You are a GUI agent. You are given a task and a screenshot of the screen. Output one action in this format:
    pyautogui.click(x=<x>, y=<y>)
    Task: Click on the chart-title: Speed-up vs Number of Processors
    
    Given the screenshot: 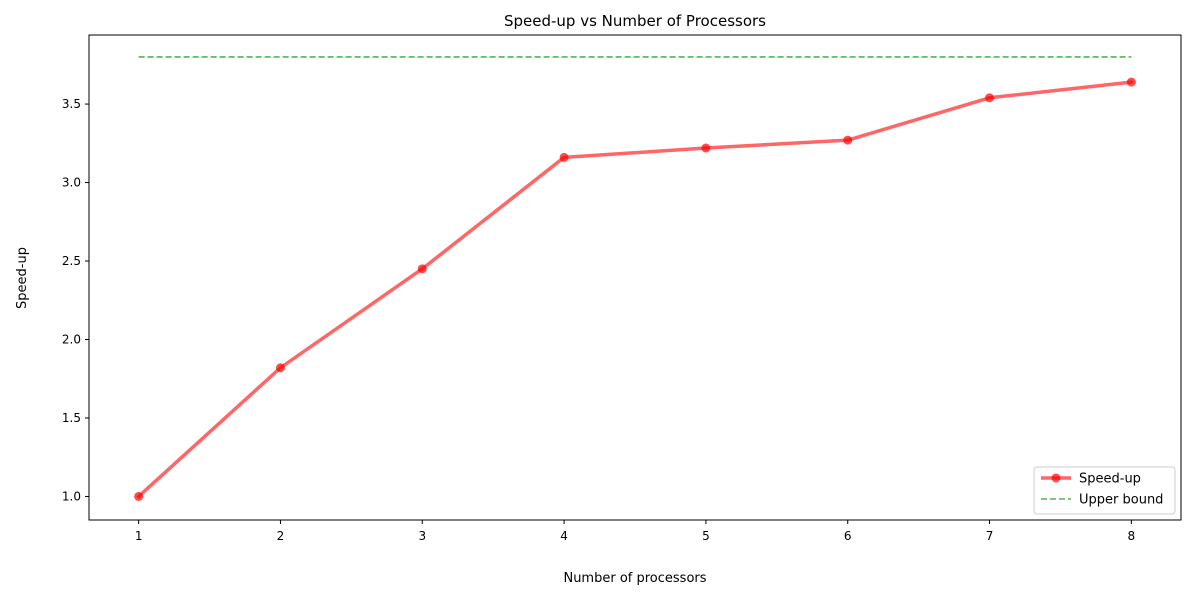 What is the action you would take?
    pyautogui.click(x=635, y=21)
    